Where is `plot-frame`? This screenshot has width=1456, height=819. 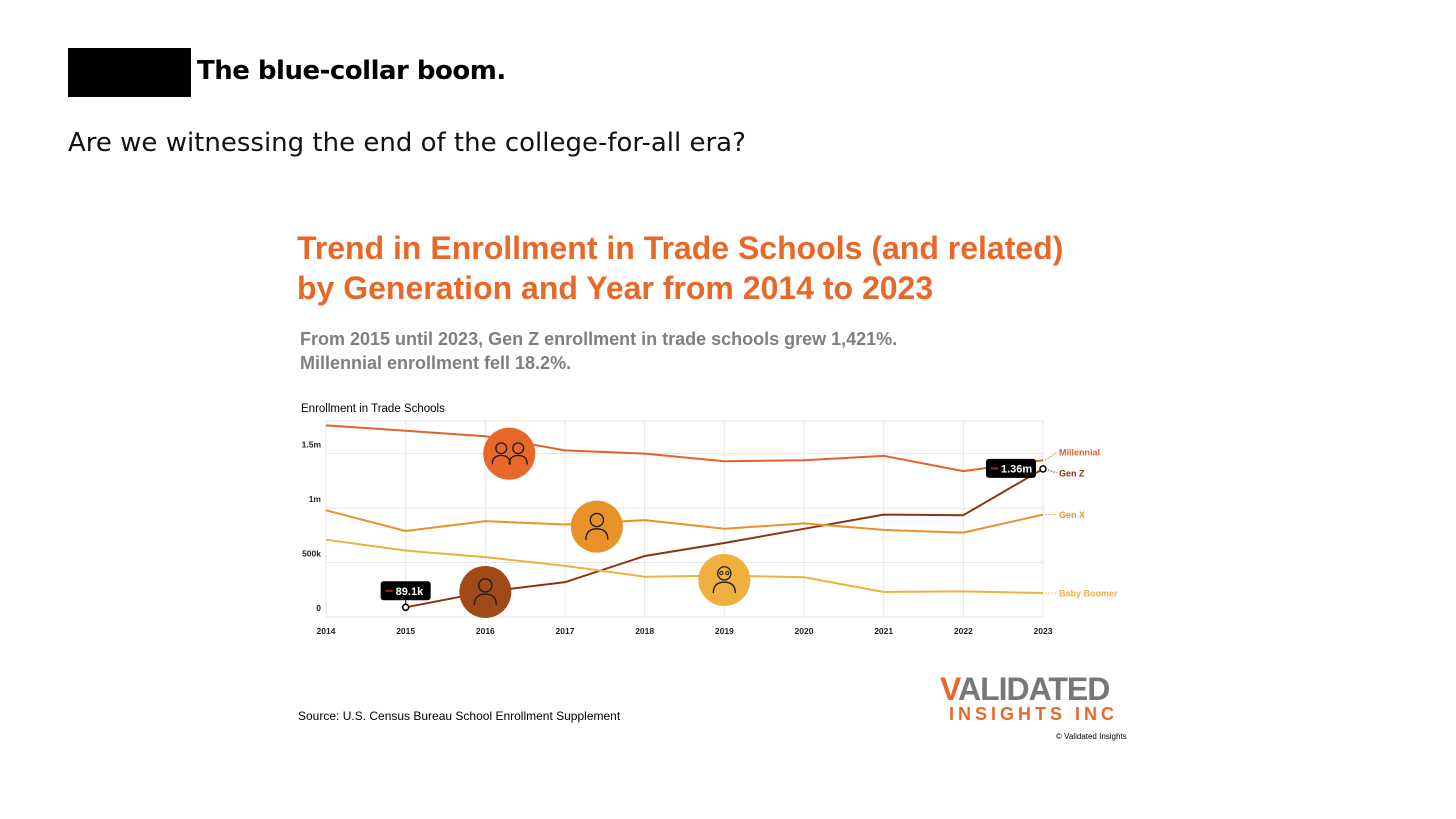 plot-frame is located at coordinates (684, 519).